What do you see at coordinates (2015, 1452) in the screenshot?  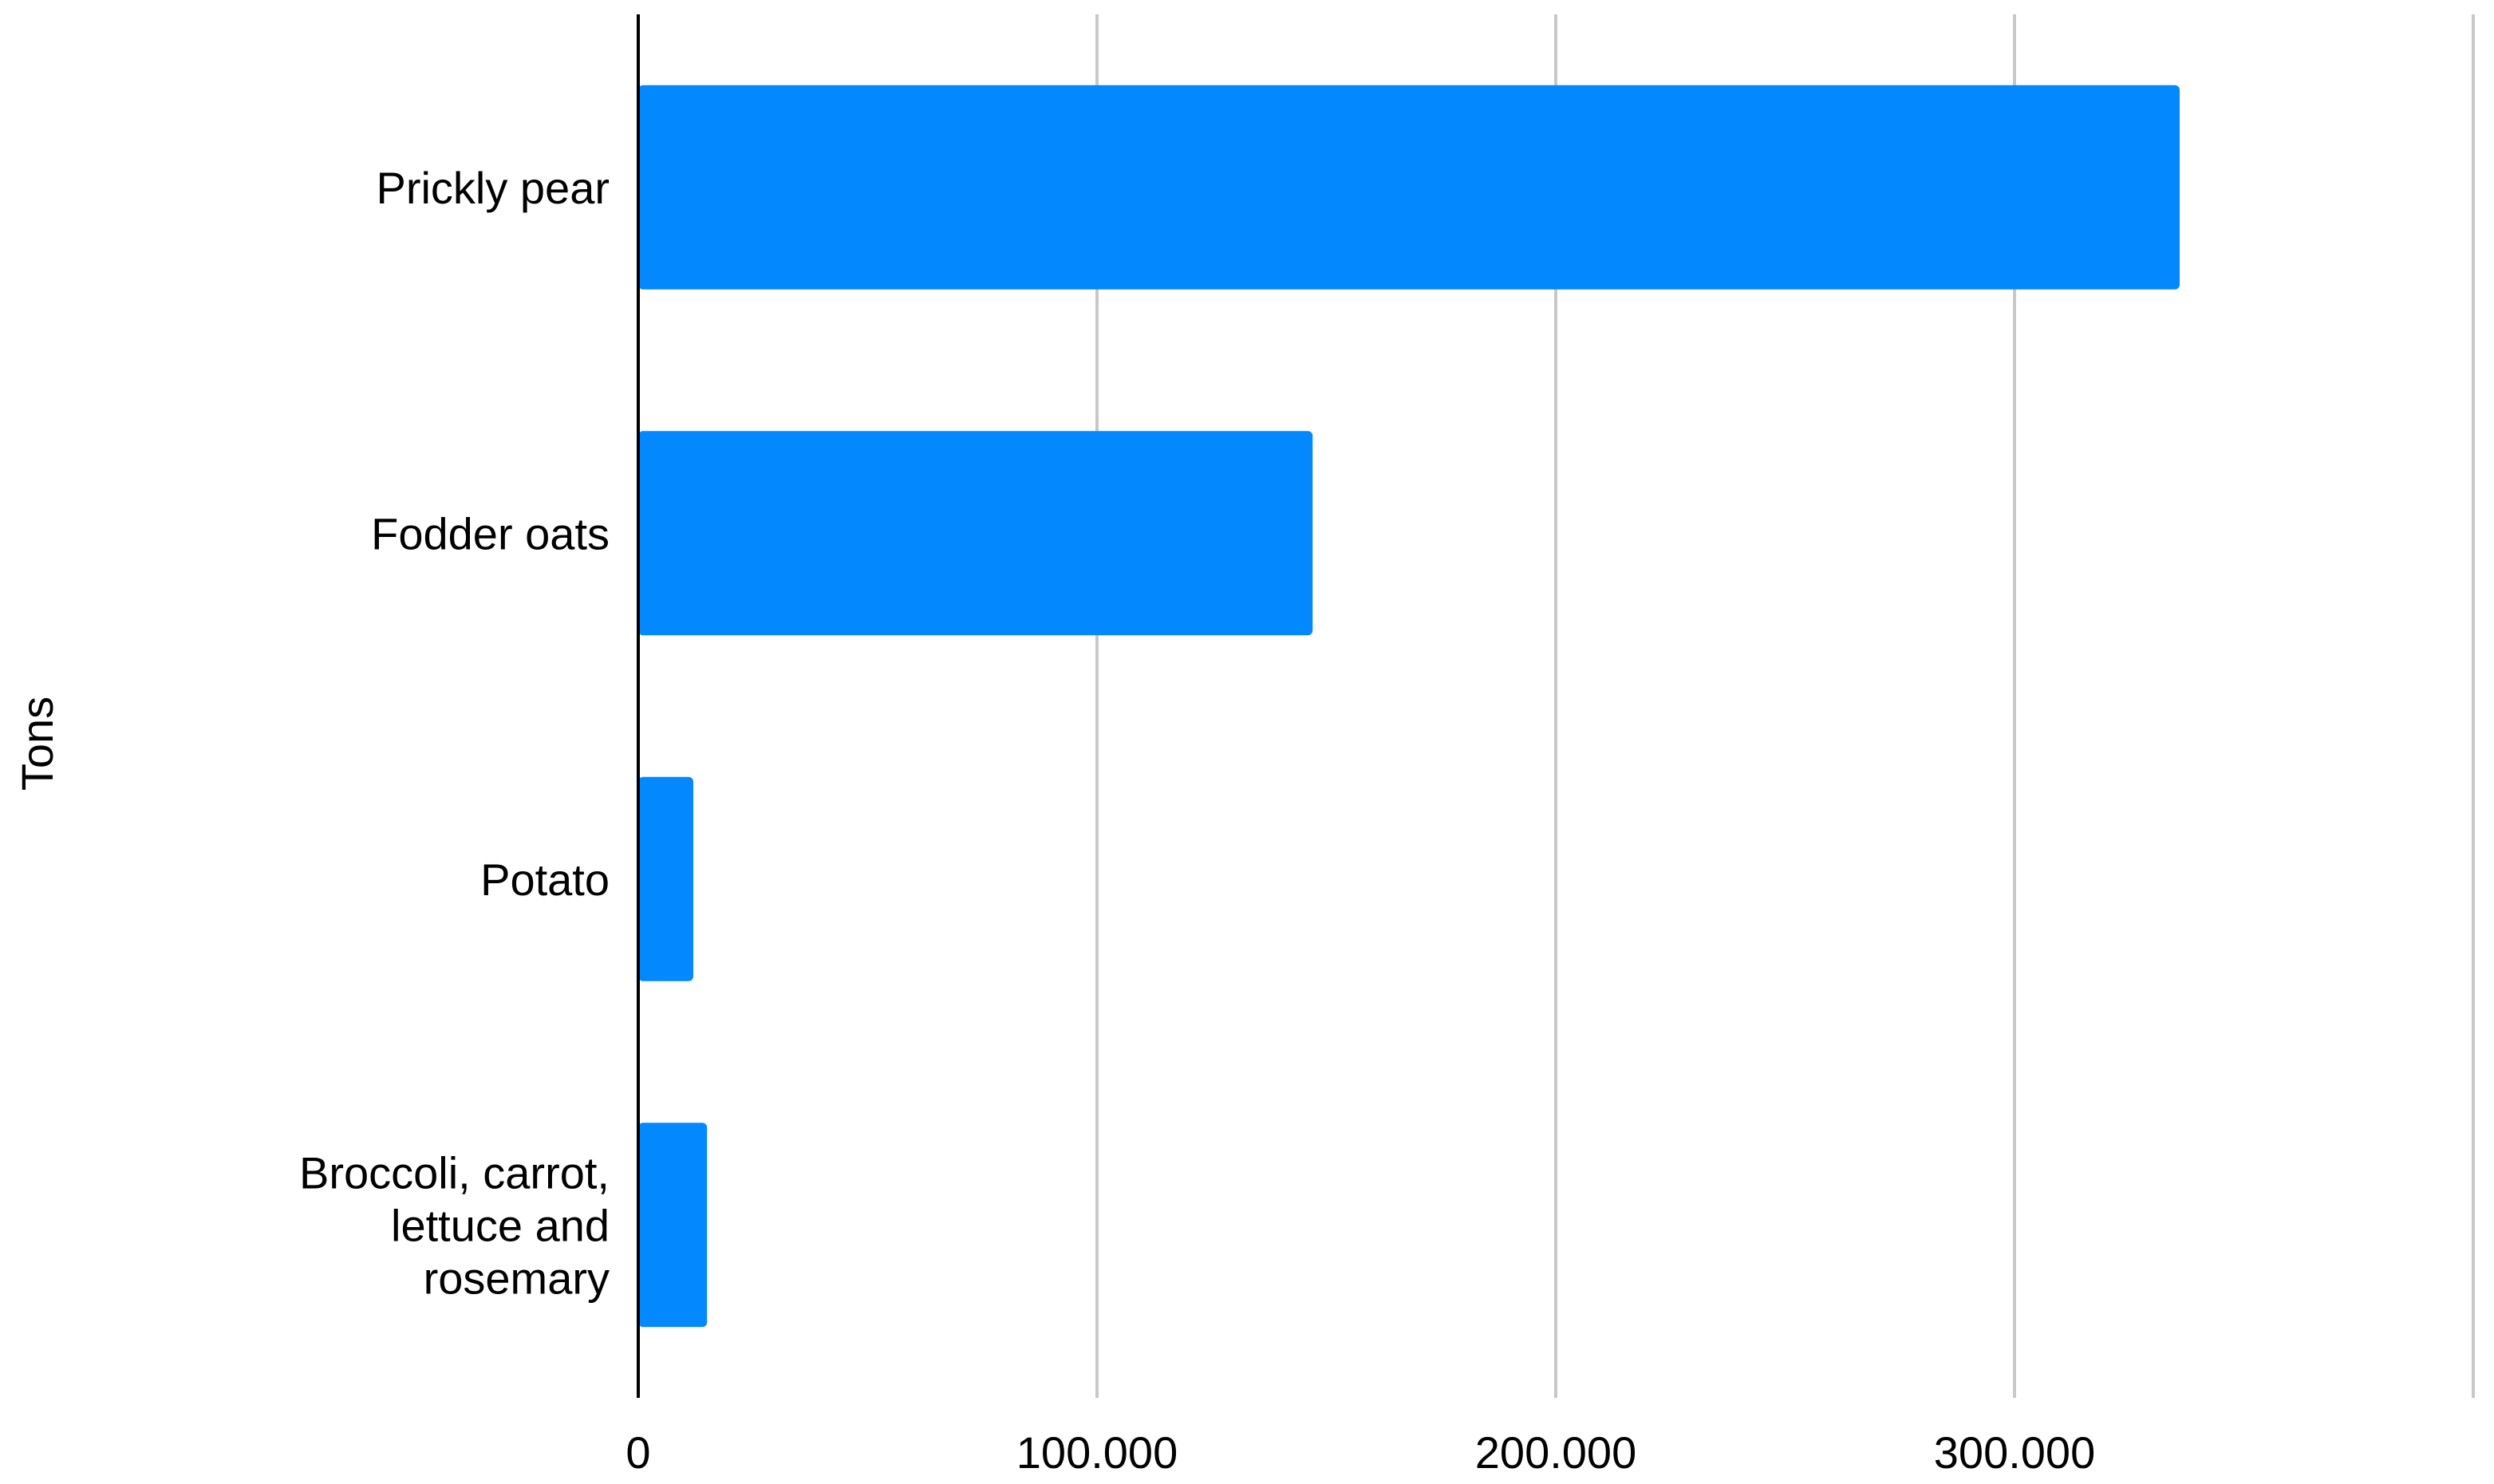 I see `x-tick-label: 300.000` at bounding box center [2015, 1452].